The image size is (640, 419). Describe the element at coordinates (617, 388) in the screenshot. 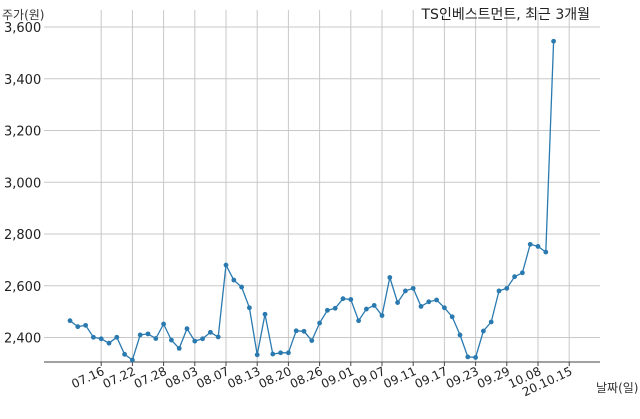

I see `x-axis-label: 날짜(일)` at that location.